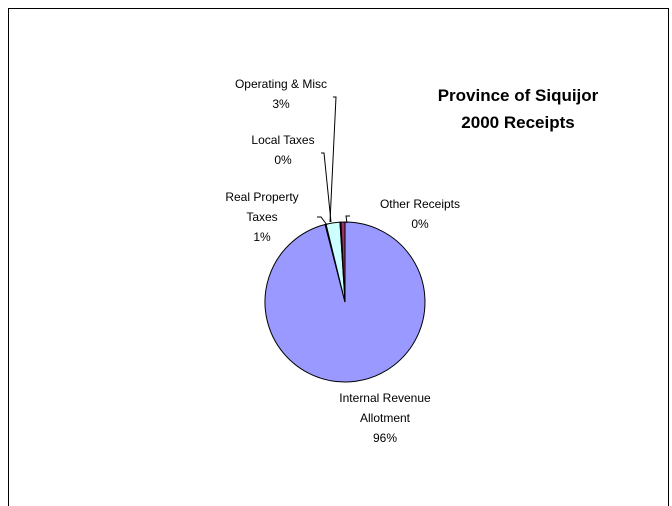 The width and height of the screenshot is (672, 506). What do you see at coordinates (517, 122) in the screenshot?
I see `chart-title-line-2: 2000 Receipts` at bounding box center [517, 122].